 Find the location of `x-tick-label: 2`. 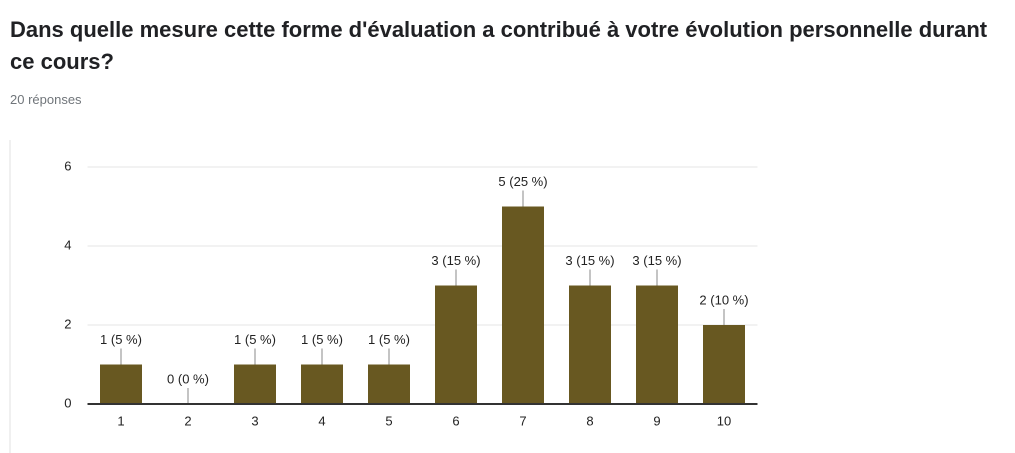

x-tick-label: 2 is located at coordinates (187, 420).